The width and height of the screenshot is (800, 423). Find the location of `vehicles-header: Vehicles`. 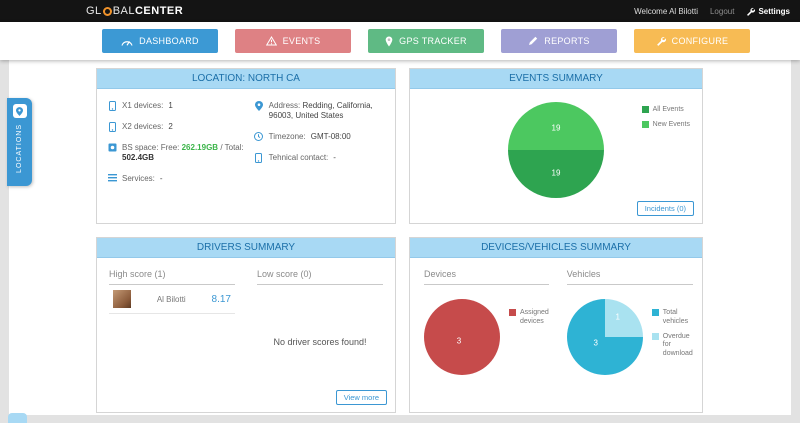

vehicles-header: Vehicles is located at coordinates (629, 275).